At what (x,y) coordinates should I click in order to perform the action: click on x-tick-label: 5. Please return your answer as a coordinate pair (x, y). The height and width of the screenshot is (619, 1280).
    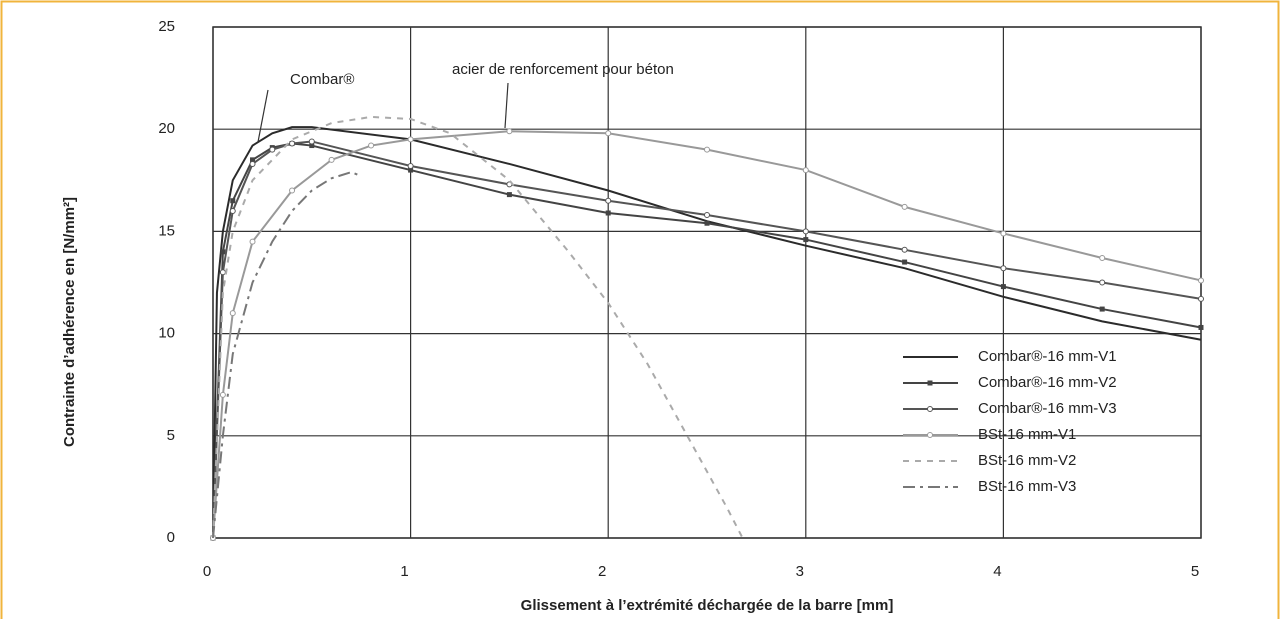
    Looking at the image, I should click on (1195, 571).